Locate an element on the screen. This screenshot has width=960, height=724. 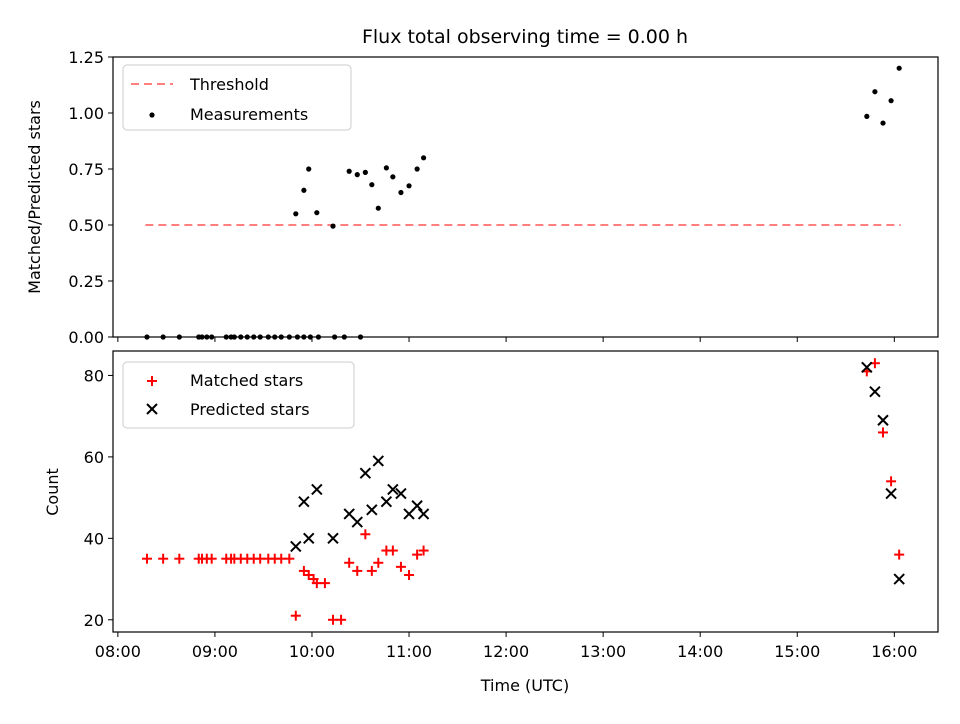
x-tick-label: 12:00 is located at coordinates (506, 651).